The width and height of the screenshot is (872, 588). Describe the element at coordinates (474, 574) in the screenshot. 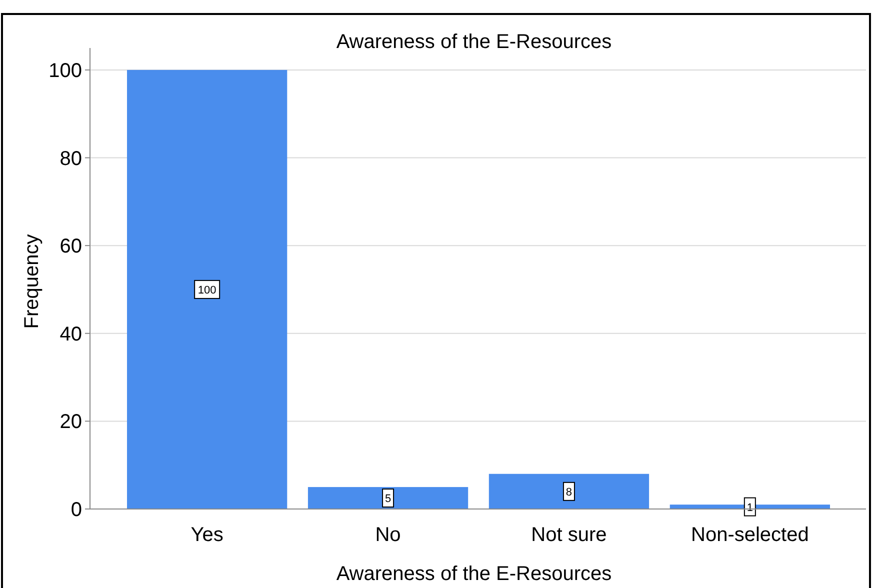

I see `x-axis-title: Awareness of the E-Resources` at that location.